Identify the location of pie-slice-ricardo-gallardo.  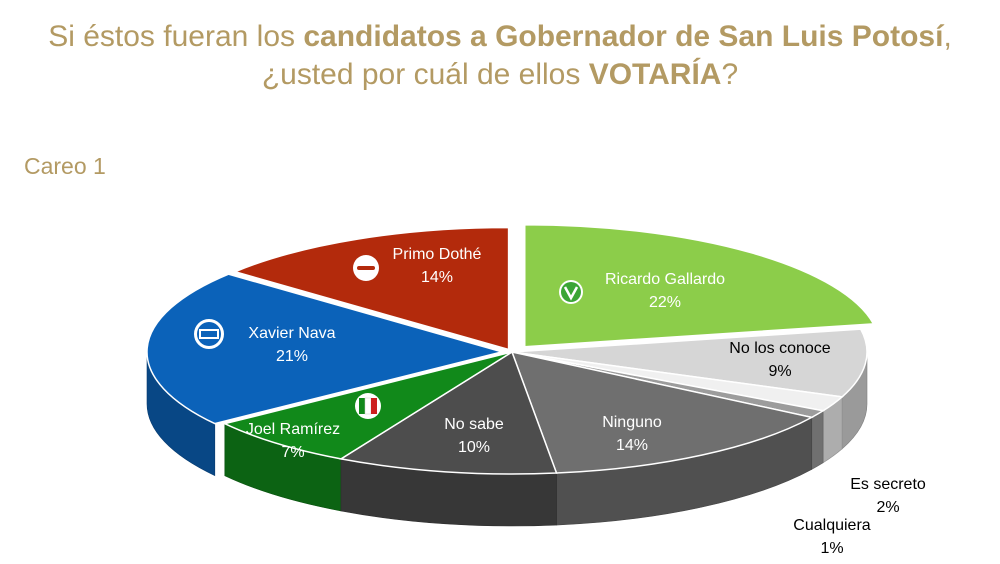
(699, 285).